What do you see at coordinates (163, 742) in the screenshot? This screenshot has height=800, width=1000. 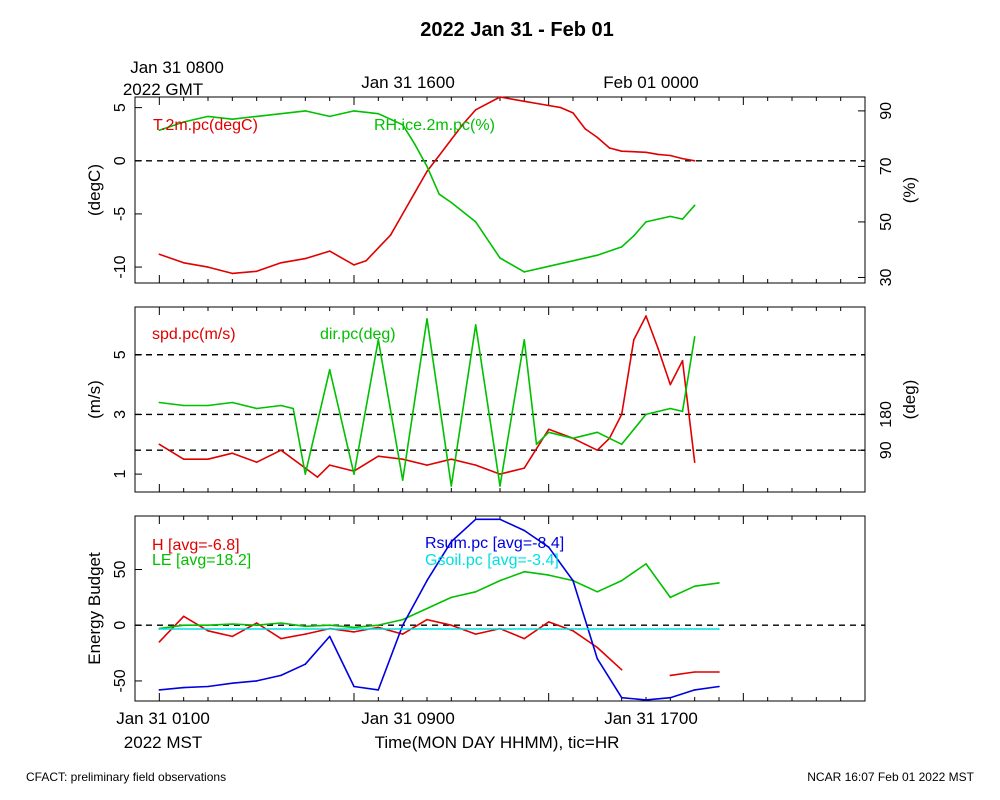 I see `bottom-axis-first-label-line2: 2022 MST` at bounding box center [163, 742].